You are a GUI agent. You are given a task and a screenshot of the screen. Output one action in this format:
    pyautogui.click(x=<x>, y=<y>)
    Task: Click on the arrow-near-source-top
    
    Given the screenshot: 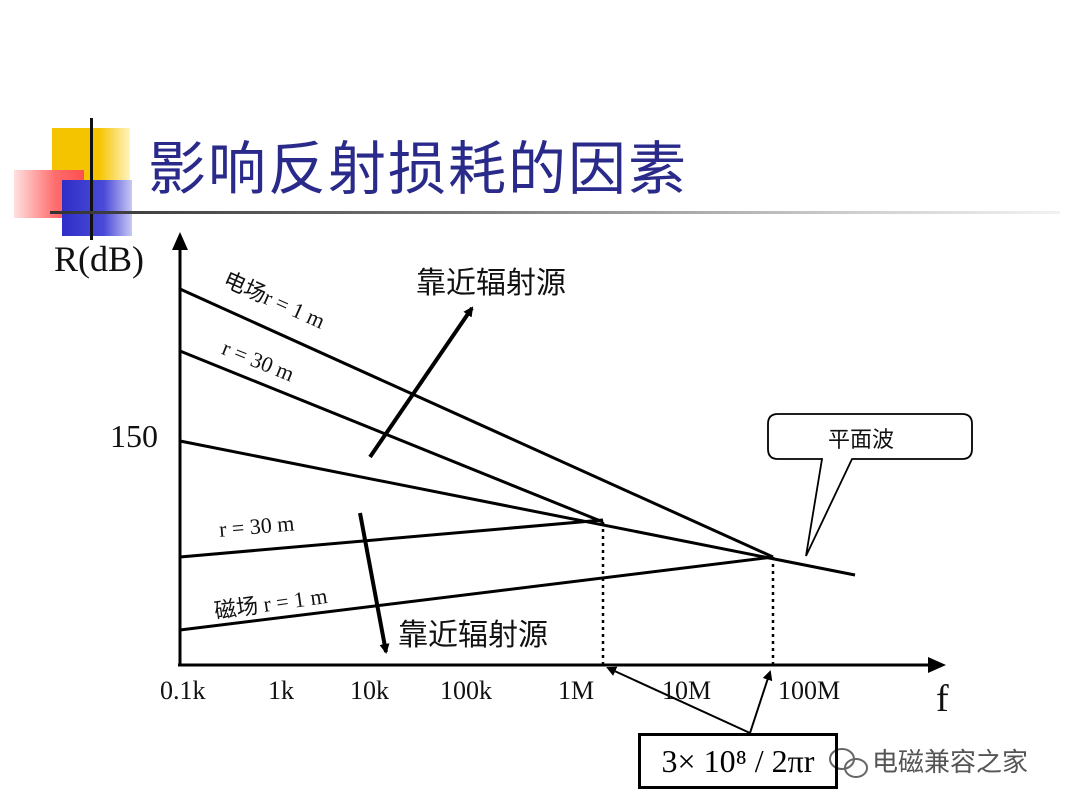 What is the action you would take?
    pyautogui.click(x=421, y=382)
    